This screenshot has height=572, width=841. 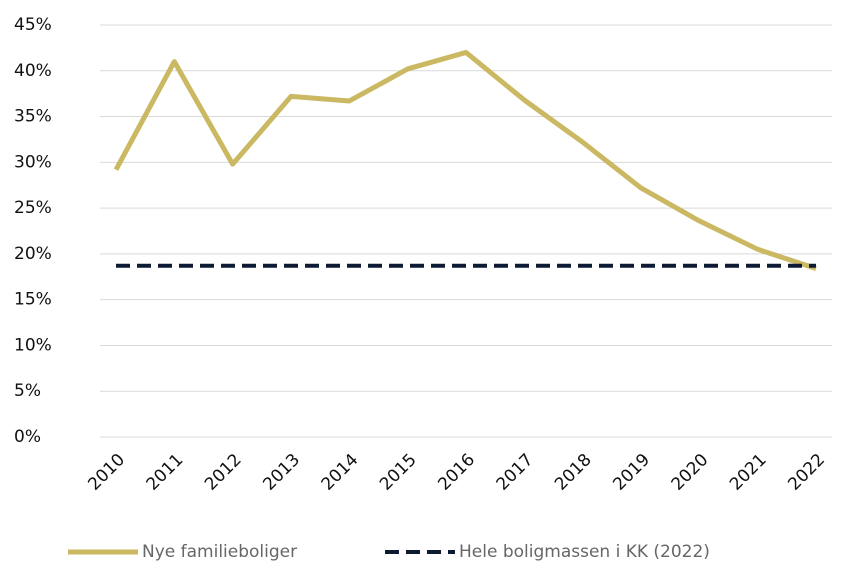 What do you see at coordinates (515, 472) in the screenshot?
I see `x-tick-label: 2017` at bounding box center [515, 472].